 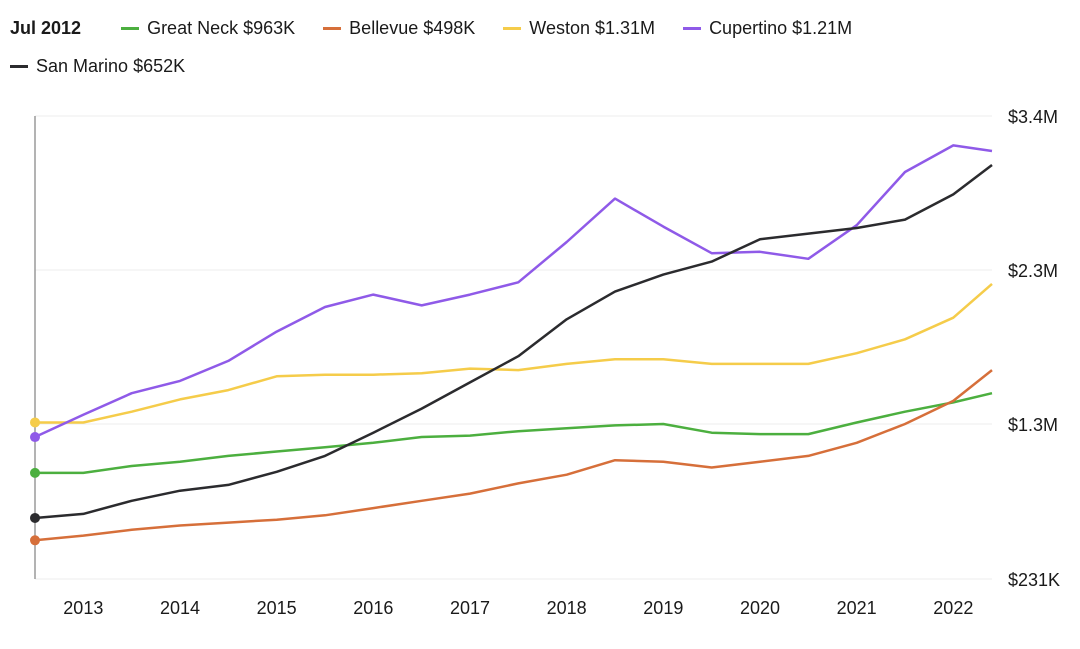 What do you see at coordinates (857, 608) in the screenshot?
I see `x-tick-label: 2021` at bounding box center [857, 608].